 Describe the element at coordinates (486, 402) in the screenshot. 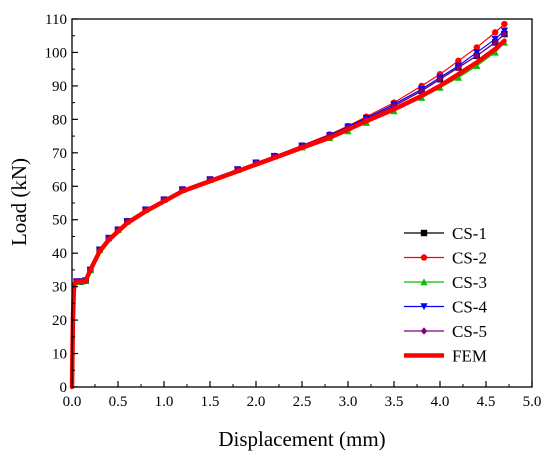

I see `x-tick-label: 4.5` at that location.